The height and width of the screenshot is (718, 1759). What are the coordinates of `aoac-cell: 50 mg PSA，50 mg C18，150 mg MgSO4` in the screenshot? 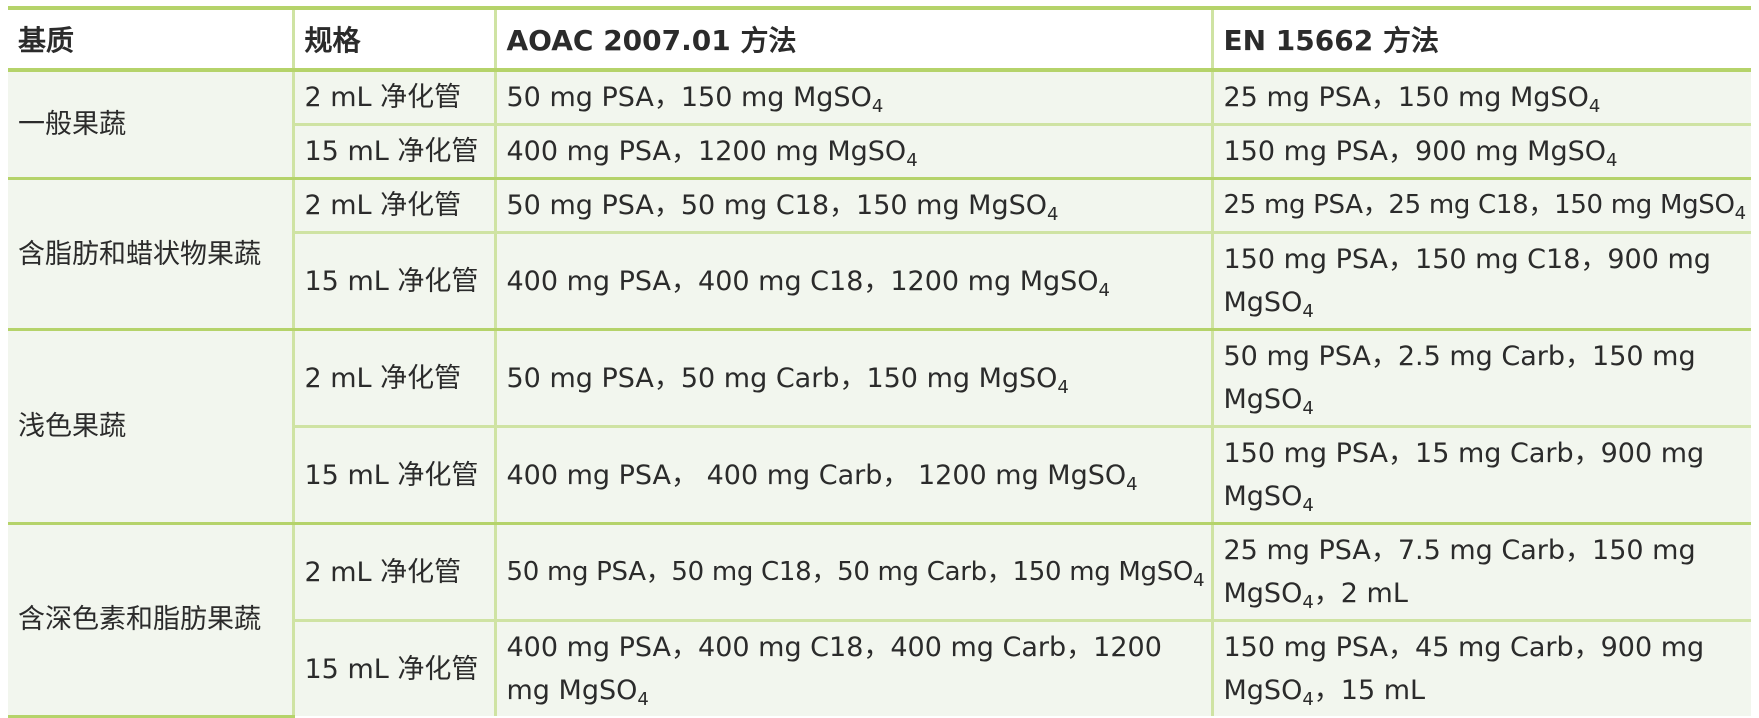 It's located at (854, 206).